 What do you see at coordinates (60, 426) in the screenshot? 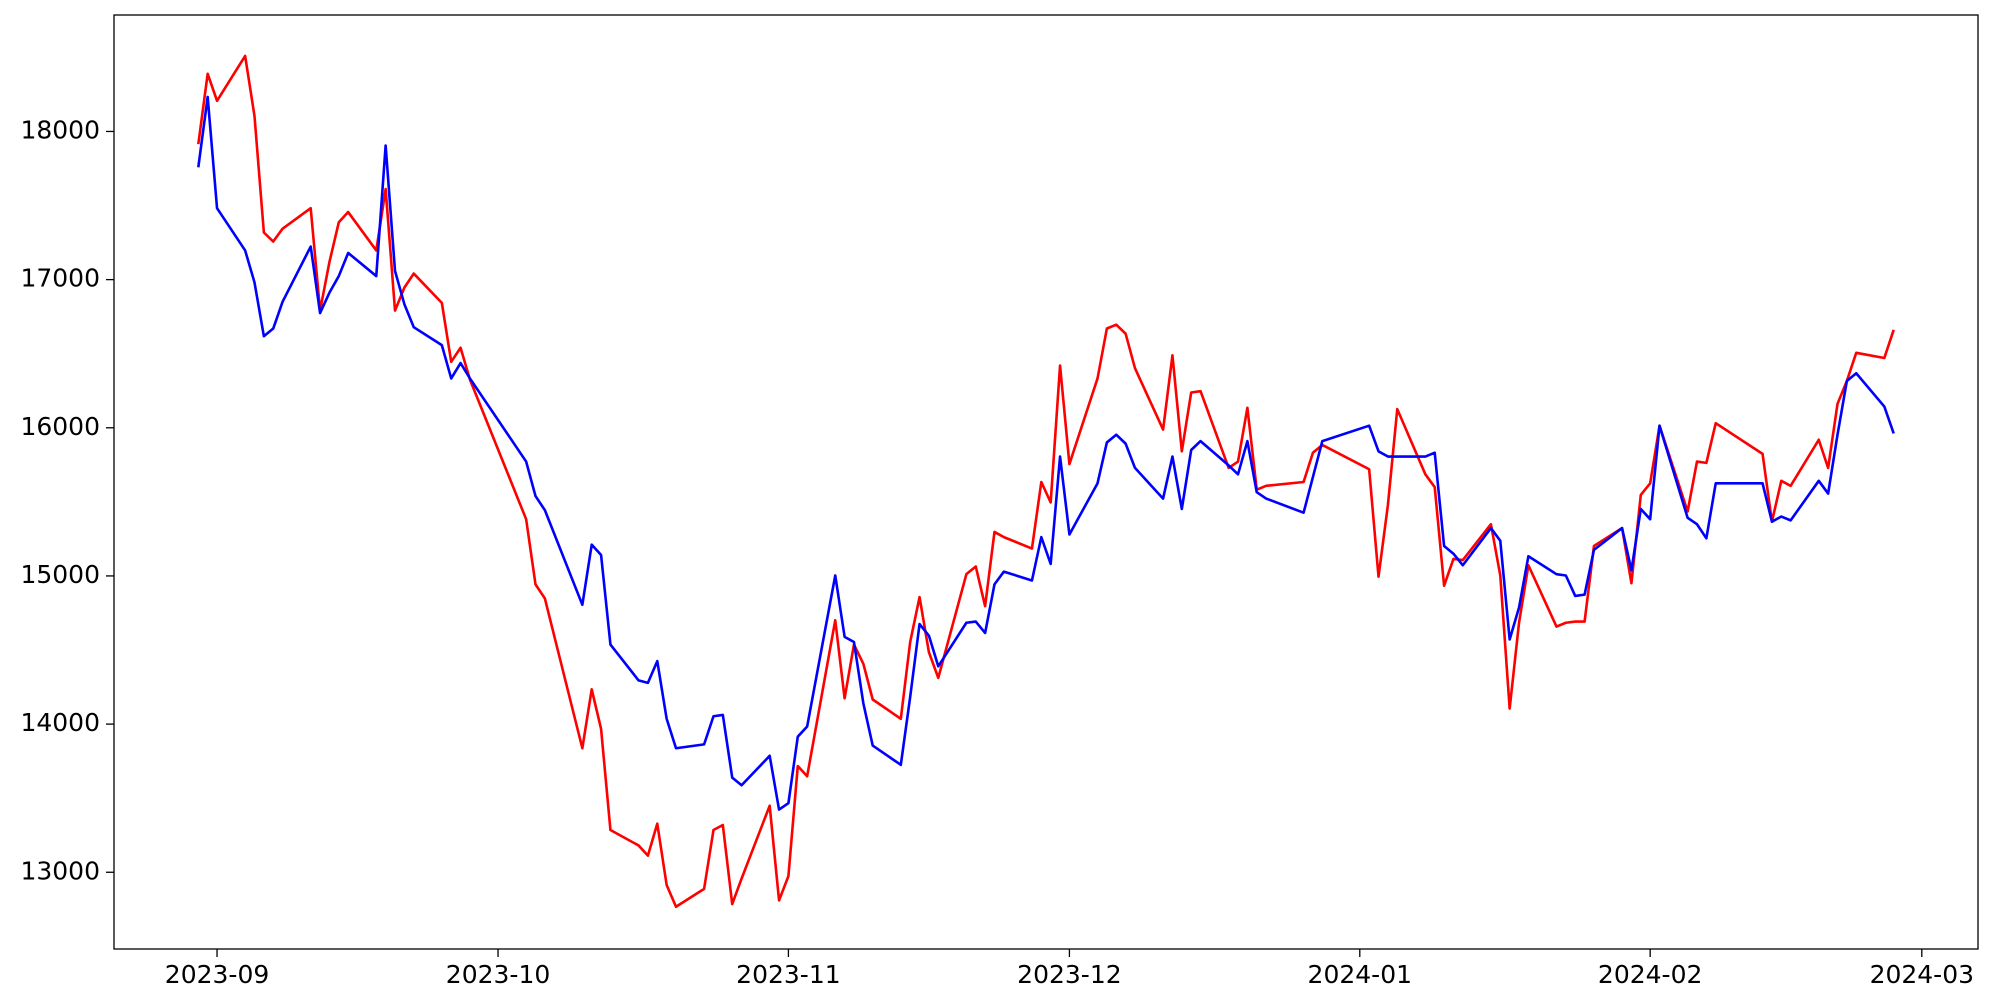
I see `y-tick-label: 16000` at bounding box center [60, 426].